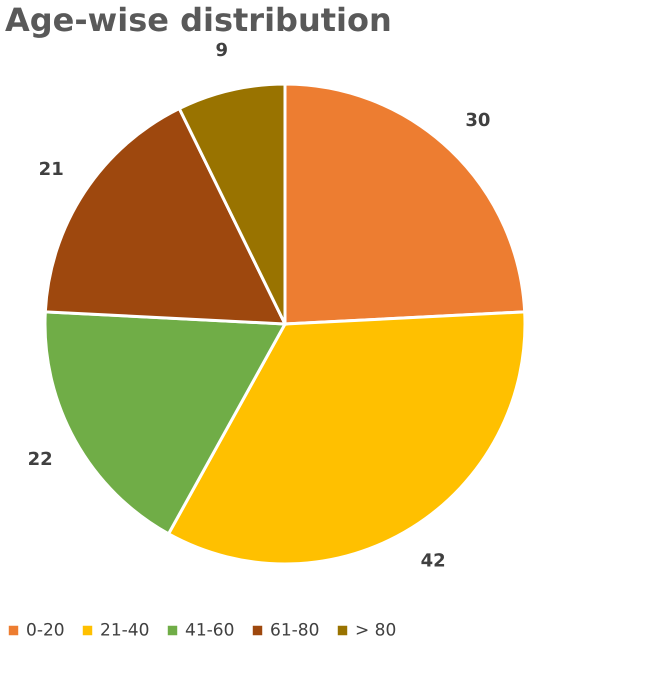 The height and width of the screenshot is (686, 646). What do you see at coordinates (198, 20) in the screenshot?
I see `chart-title: Age-wise distribution` at bounding box center [198, 20].